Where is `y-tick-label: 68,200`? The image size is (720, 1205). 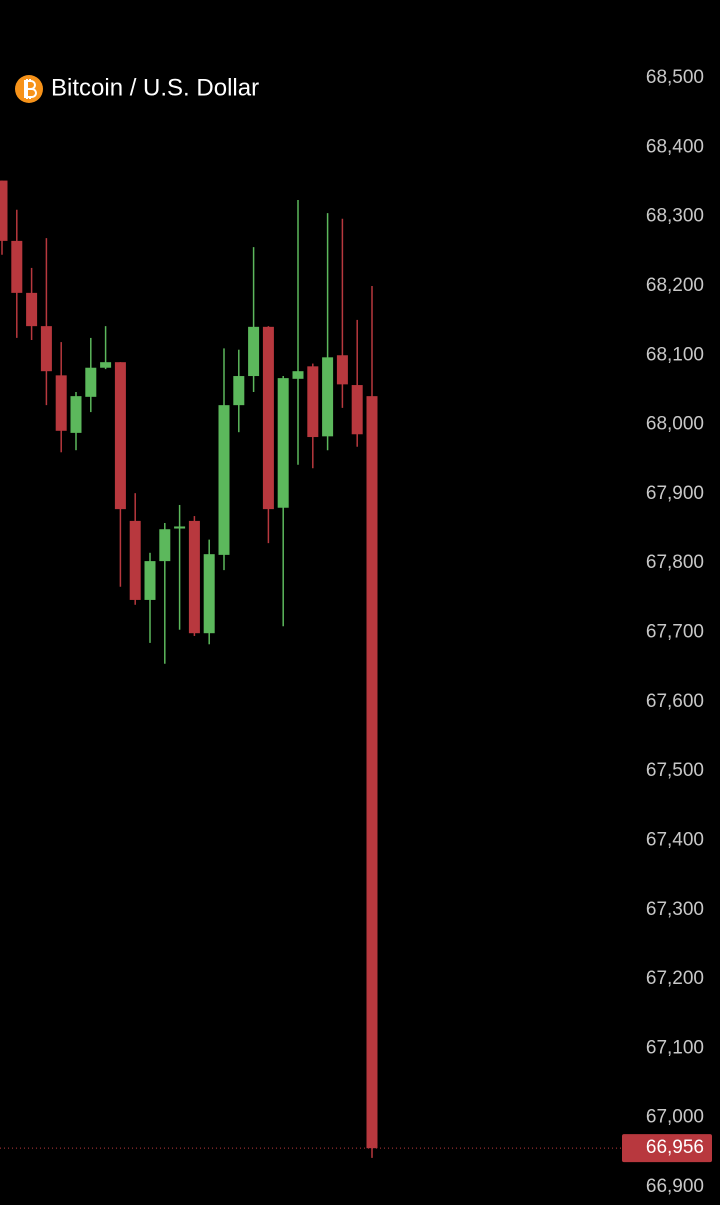
y-tick-label: 68,200 is located at coordinates (675, 285).